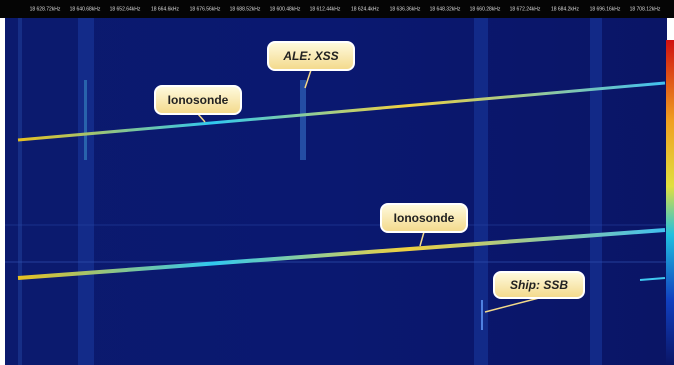  Describe the element at coordinates (670, 202) in the screenshot. I see `color-scale` at that location.